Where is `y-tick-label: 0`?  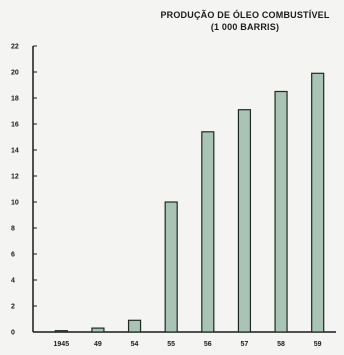
y-tick-label: 0 is located at coordinates (13, 333).